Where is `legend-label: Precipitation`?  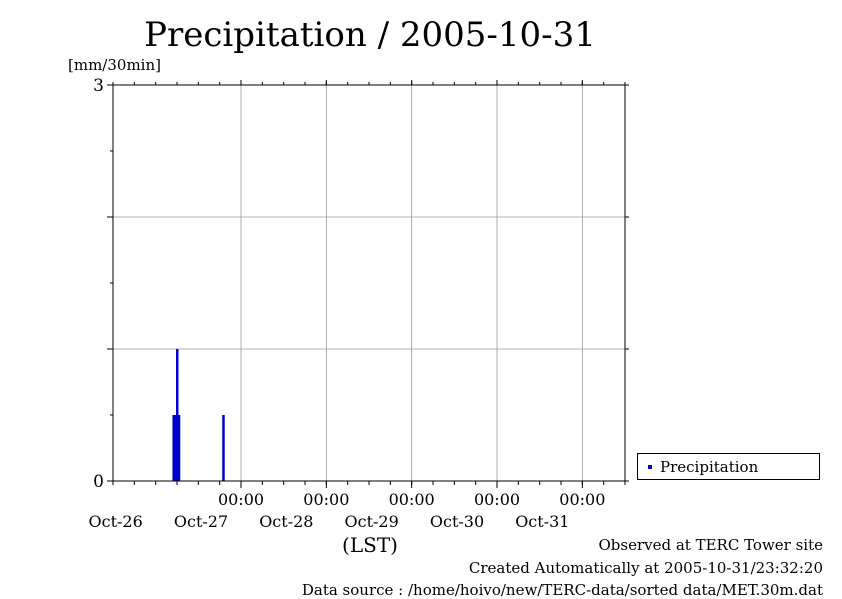
legend-label: Precipitation is located at coordinates (709, 467).